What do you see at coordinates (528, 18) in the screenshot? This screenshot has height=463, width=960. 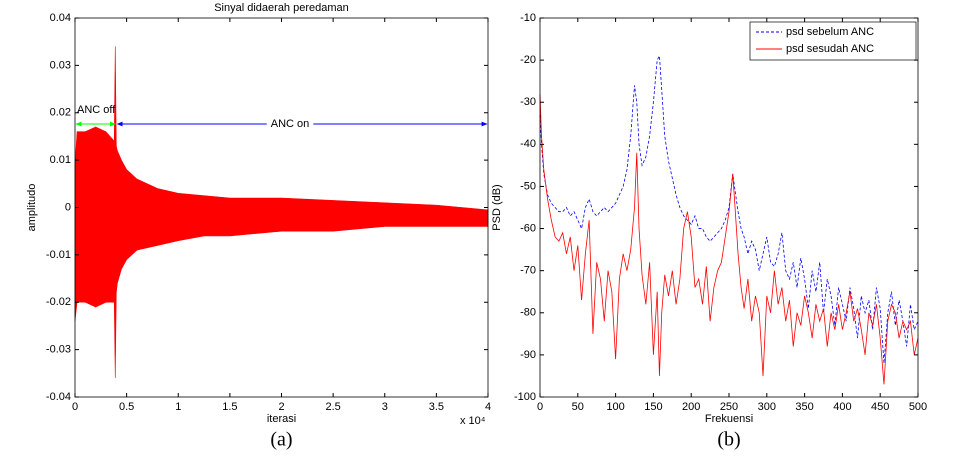 I see `y-tick-label: -10` at bounding box center [528, 18].